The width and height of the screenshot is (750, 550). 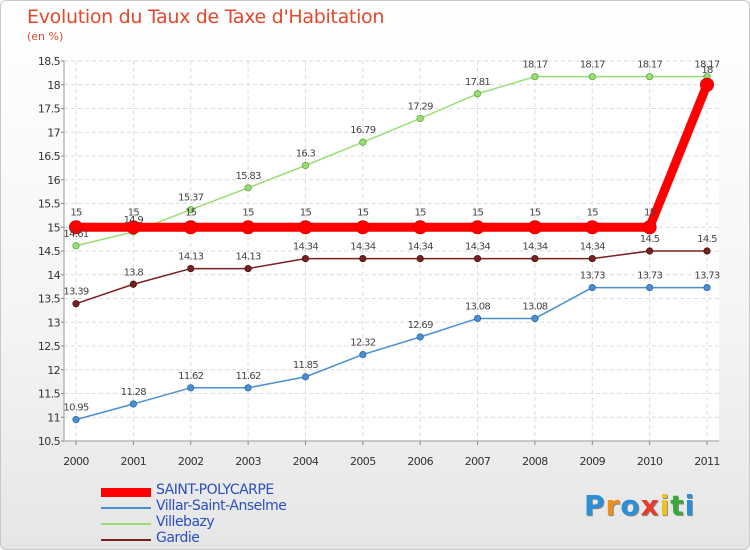 What do you see at coordinates (45, 36) in the screenshot?
I see `chart-unit: (en %)` at bounding box center [45, 36].